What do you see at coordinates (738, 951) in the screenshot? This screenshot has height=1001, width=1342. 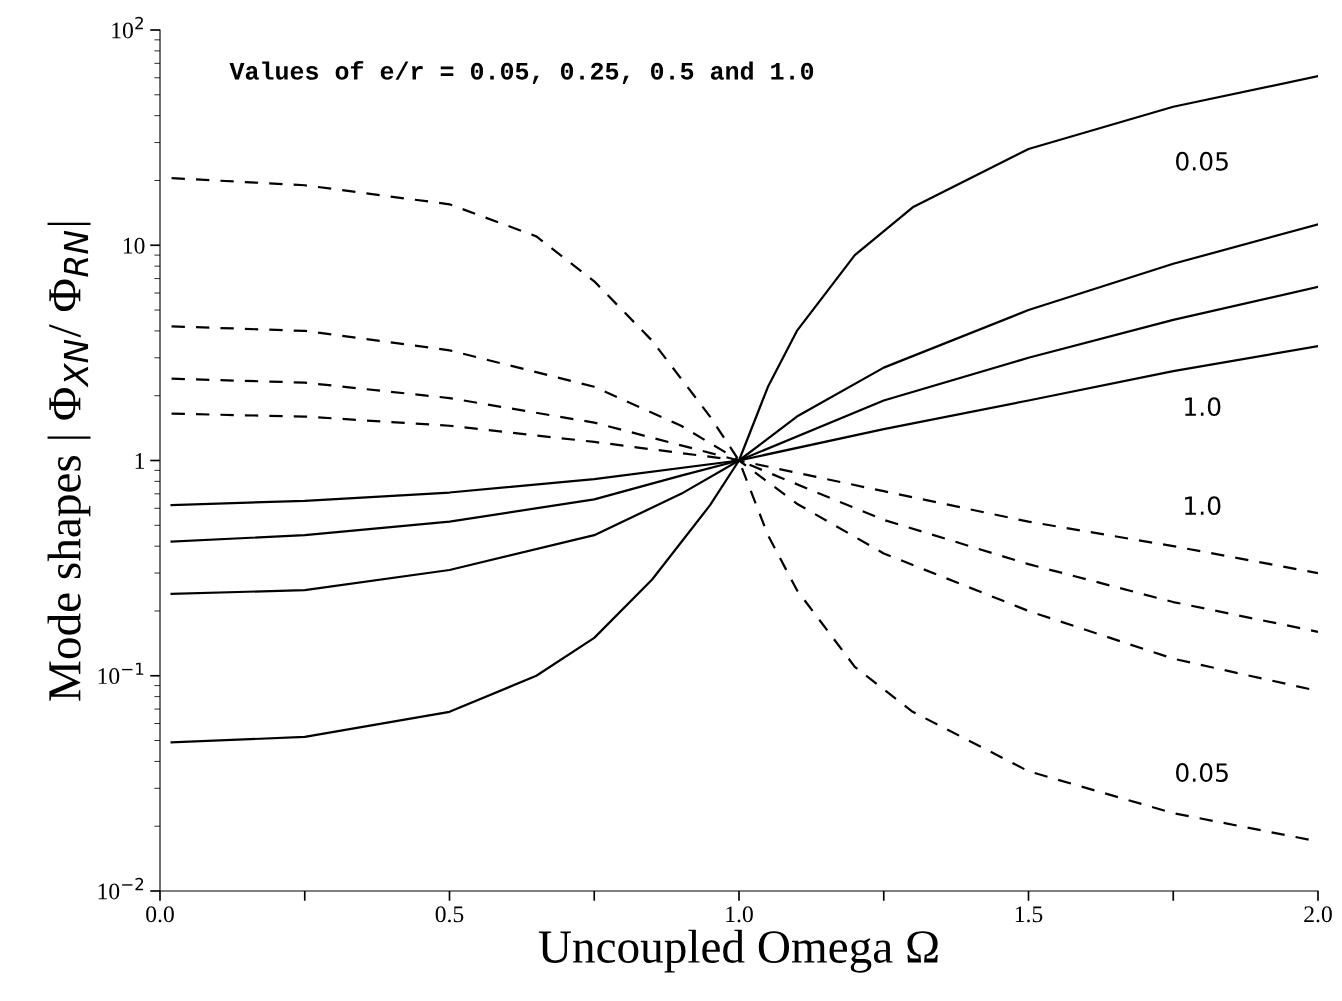 I see `x-axis-title: Uncoupled Omega Ω` at bounding box center [738, 951].